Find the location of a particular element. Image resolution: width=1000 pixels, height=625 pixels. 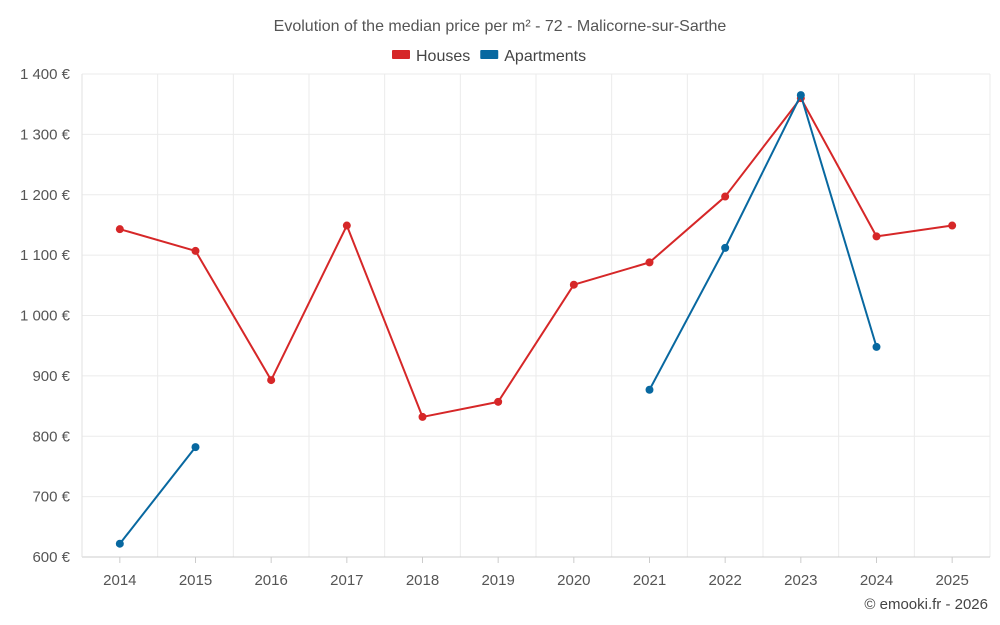

legend-item-houses: Houses is located at coordinates (431, 56).